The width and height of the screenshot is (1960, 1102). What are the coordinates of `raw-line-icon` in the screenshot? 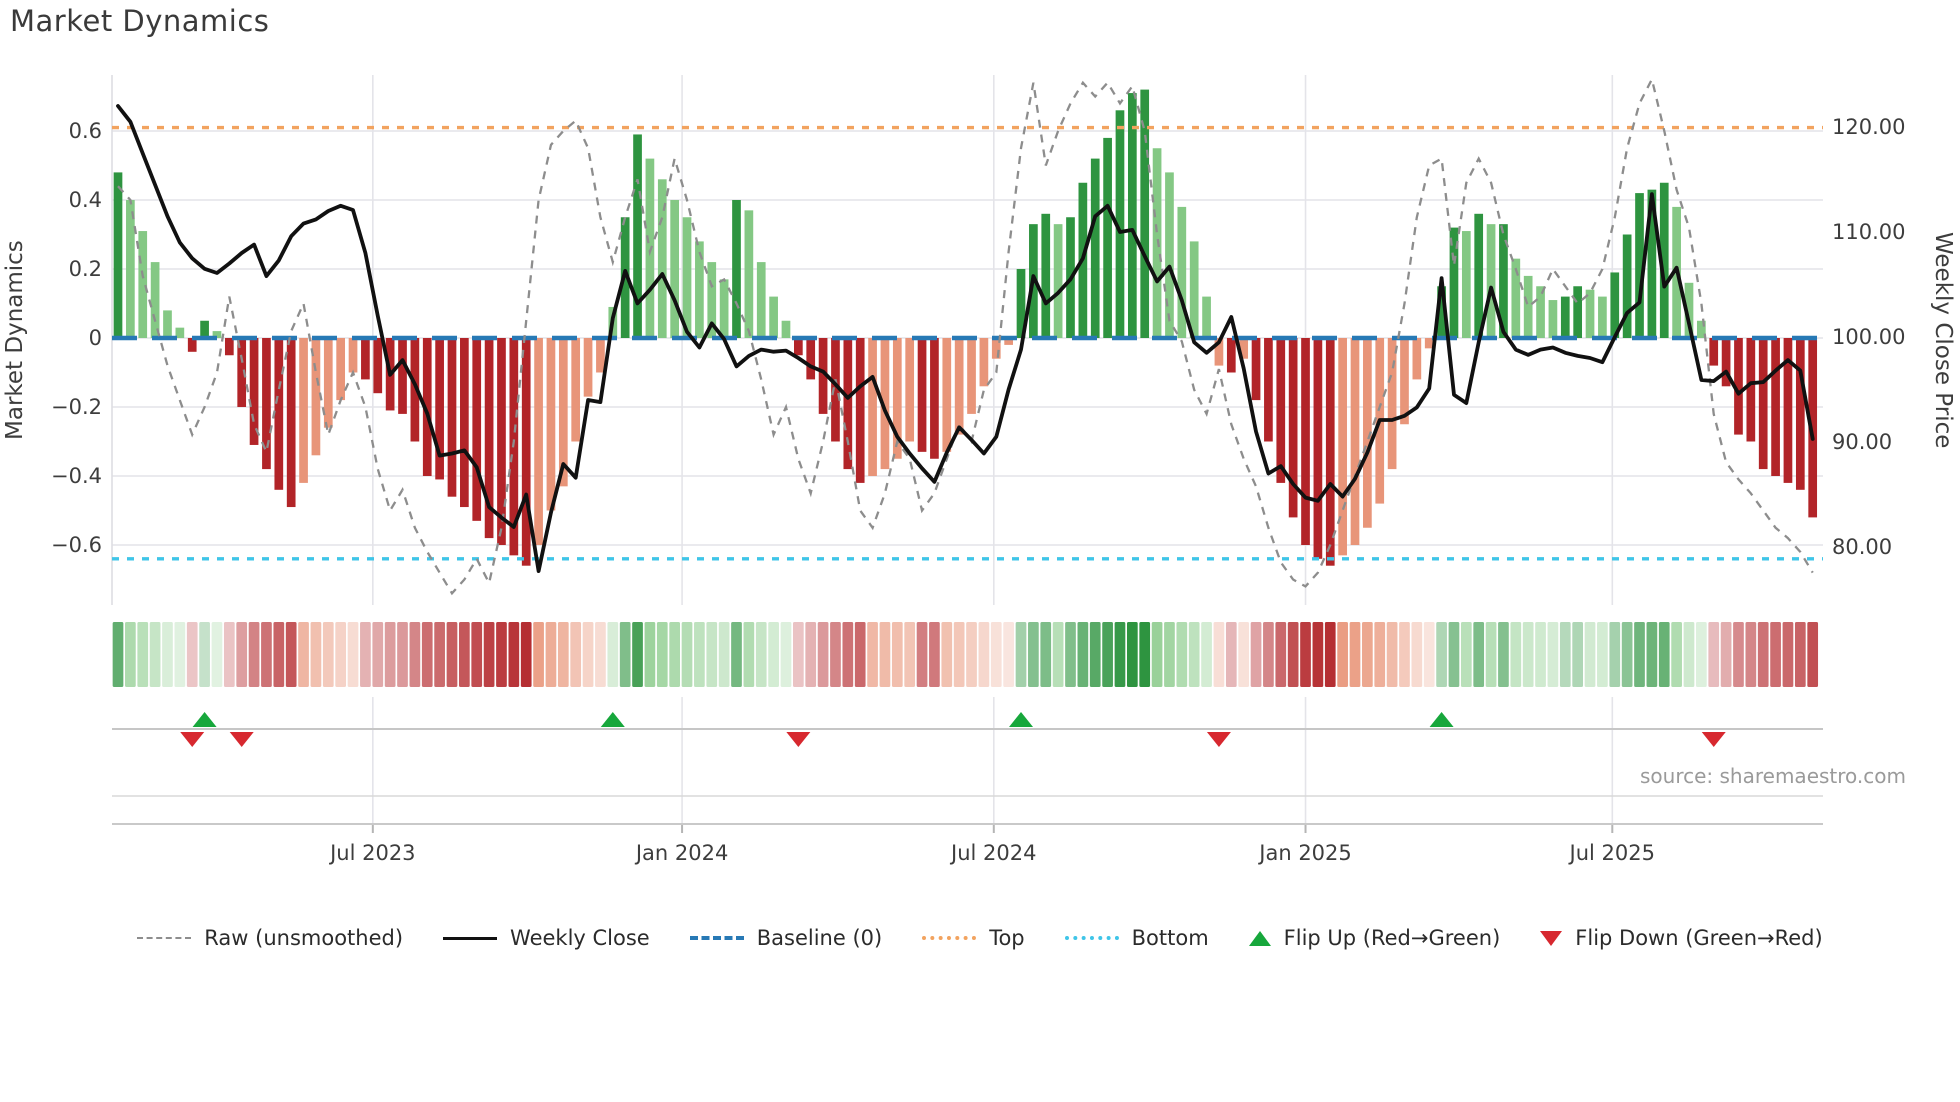 It's located at (164, 938).